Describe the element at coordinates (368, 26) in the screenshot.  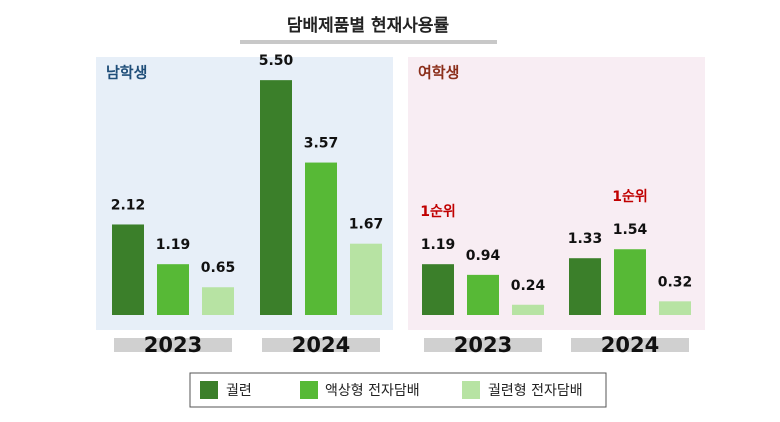
I see `chart-title: 담배제품별 현재사용률` at that location.